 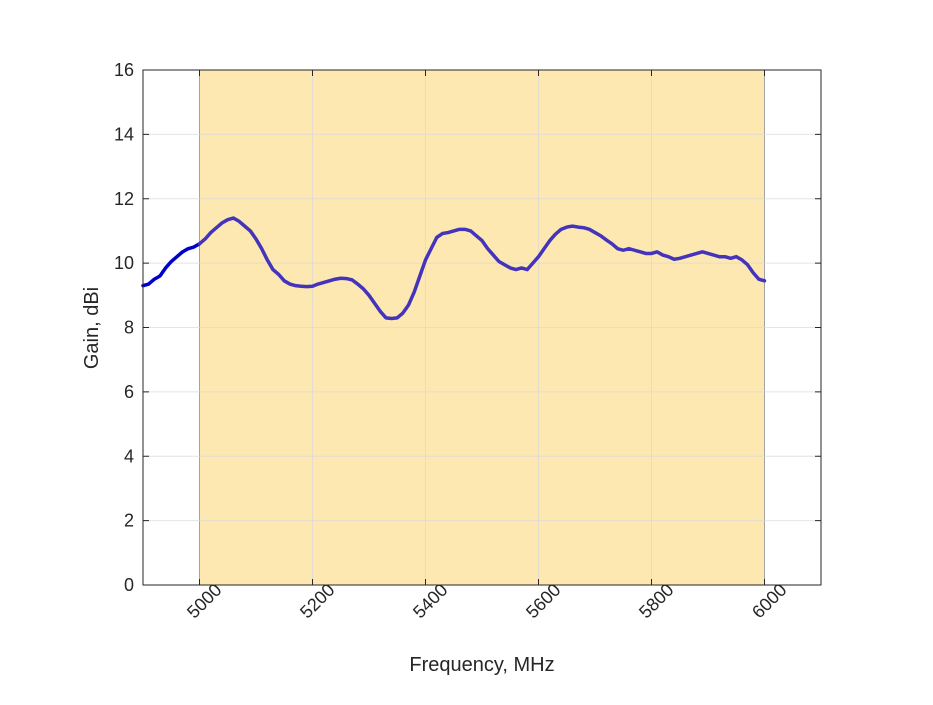 What do you see at coordinates (129, 392) in the screenshot?
I see `y-tick-label: 6` at bounding box center [129, 392].